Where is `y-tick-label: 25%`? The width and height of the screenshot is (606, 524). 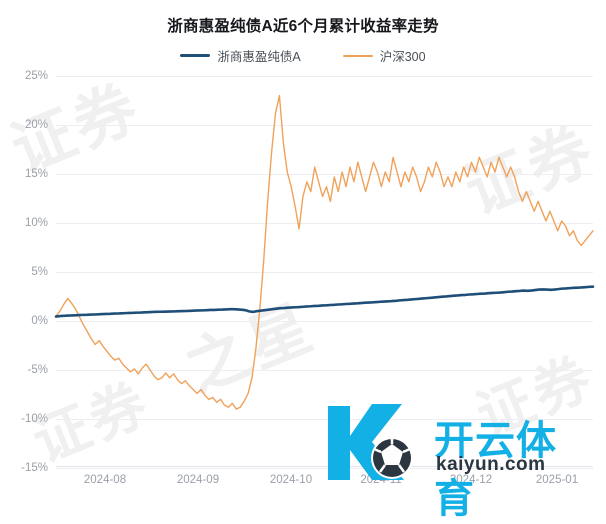 y-tick-label: 25% is located at coordinates (36, 76).